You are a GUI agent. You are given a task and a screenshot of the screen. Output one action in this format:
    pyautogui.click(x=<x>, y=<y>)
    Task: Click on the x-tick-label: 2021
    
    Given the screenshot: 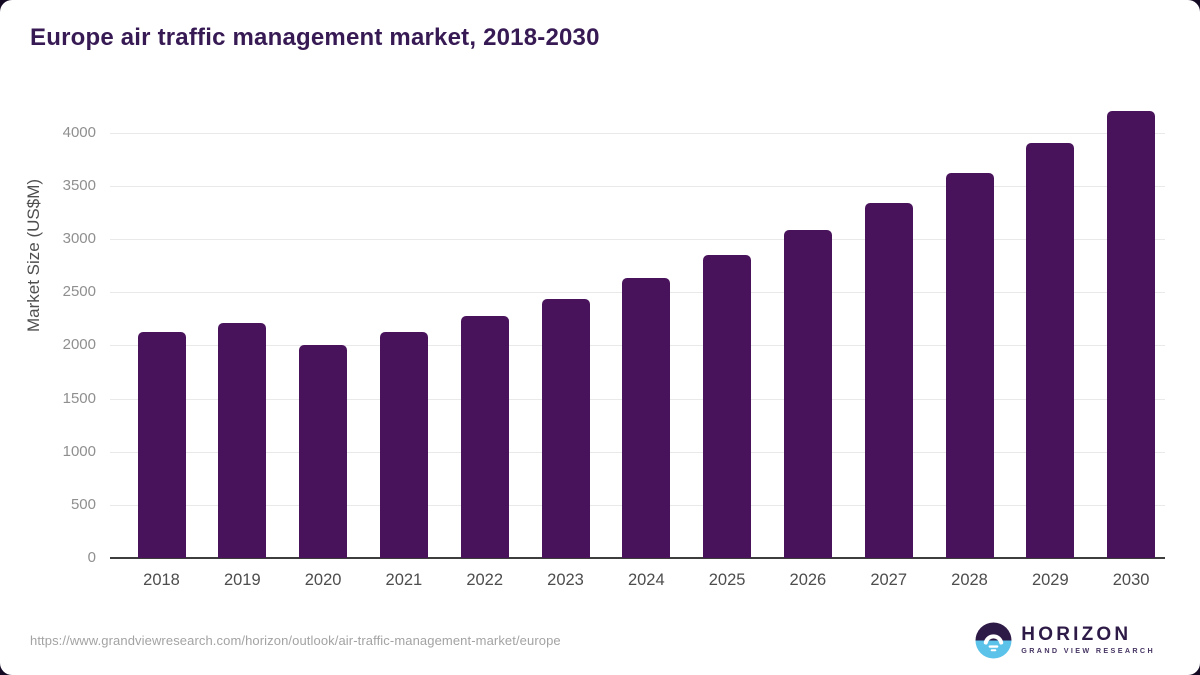 What is the action you would take?
    pyautogui.click(x=404, y=580)
    